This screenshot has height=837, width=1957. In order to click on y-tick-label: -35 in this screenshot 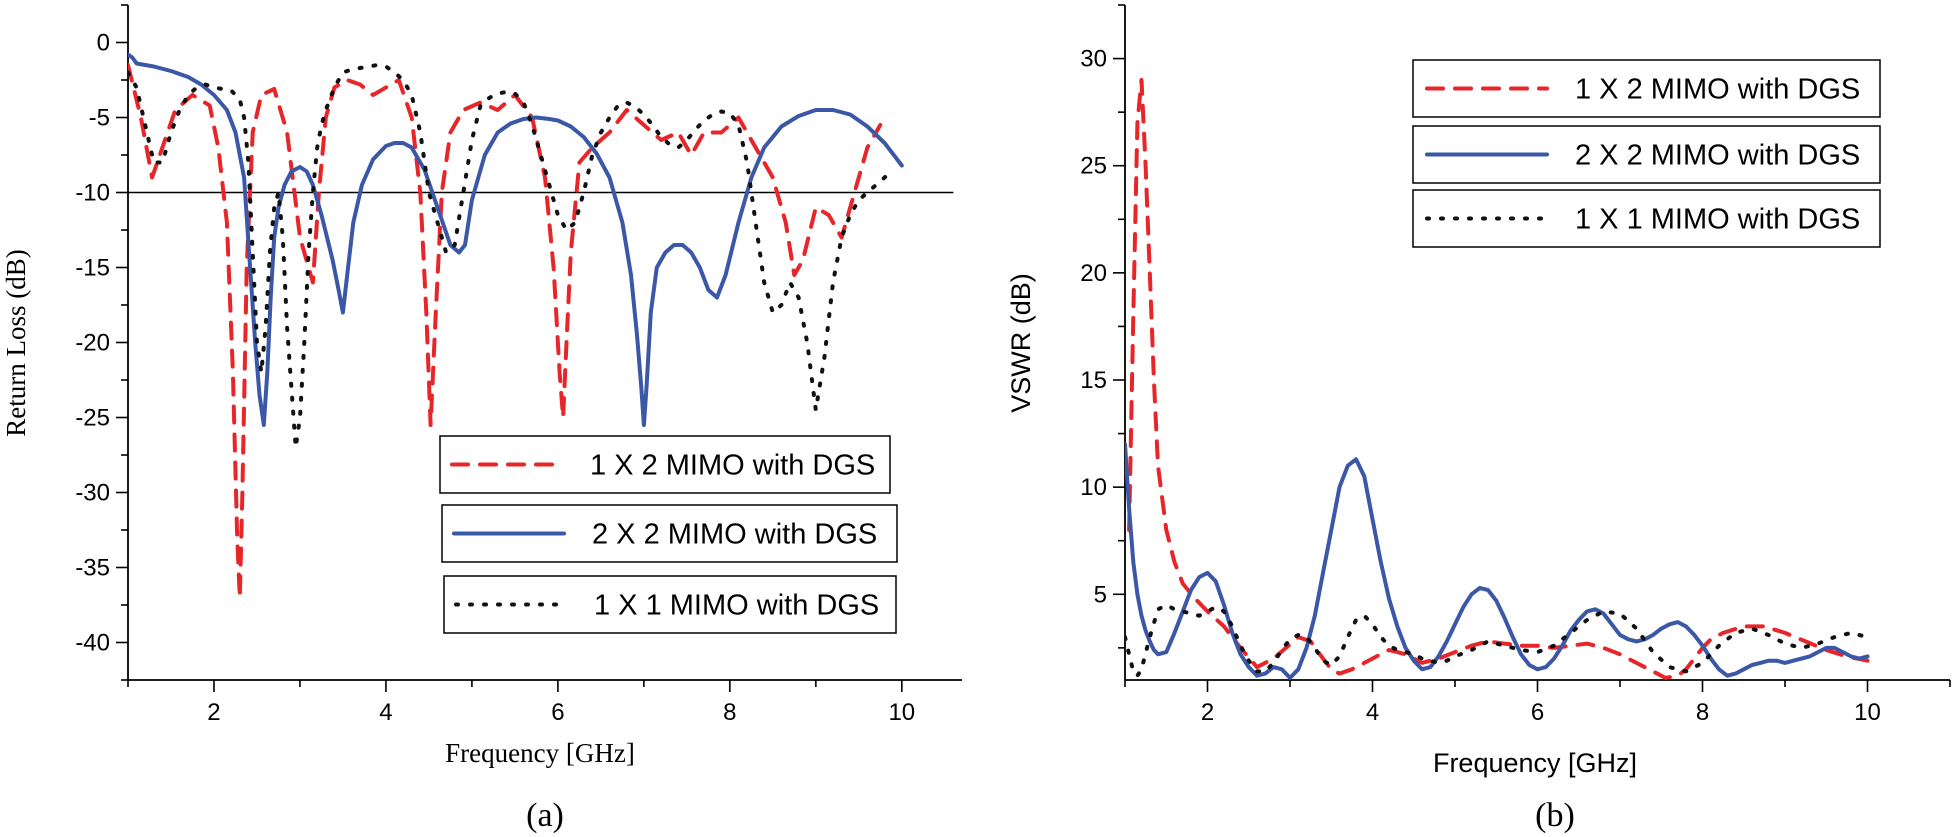, I will do `click(92, 568)`.